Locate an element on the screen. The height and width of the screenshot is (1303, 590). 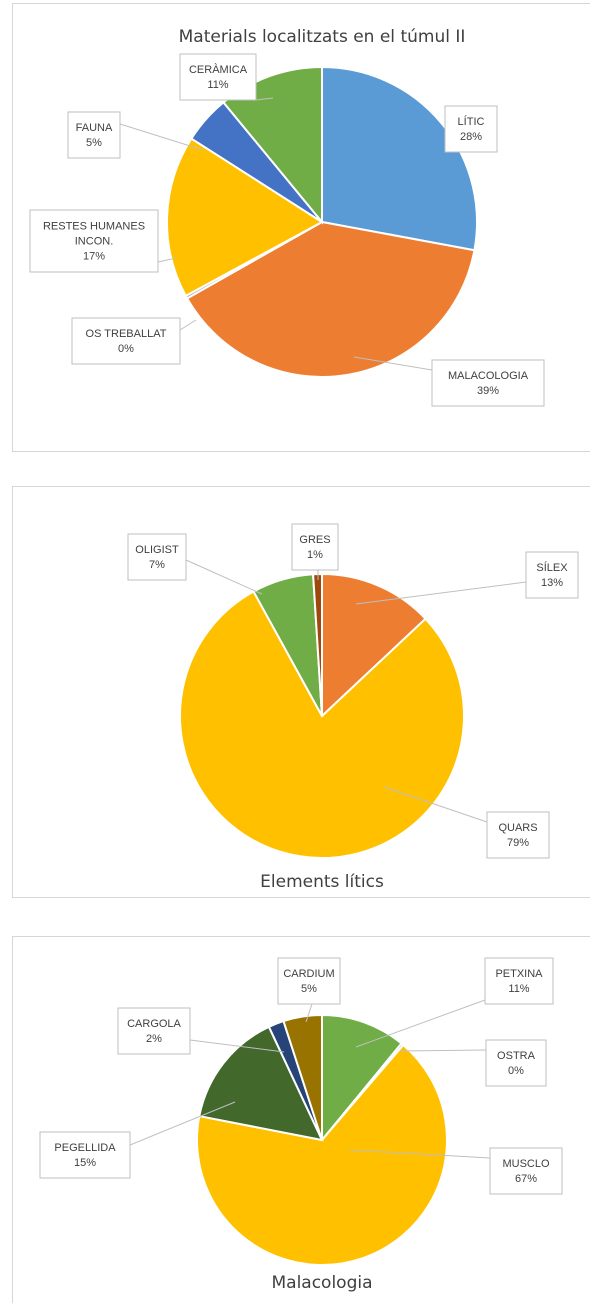
data-label-litic: LÍTIC 28% is located at coordinates (471, 129).